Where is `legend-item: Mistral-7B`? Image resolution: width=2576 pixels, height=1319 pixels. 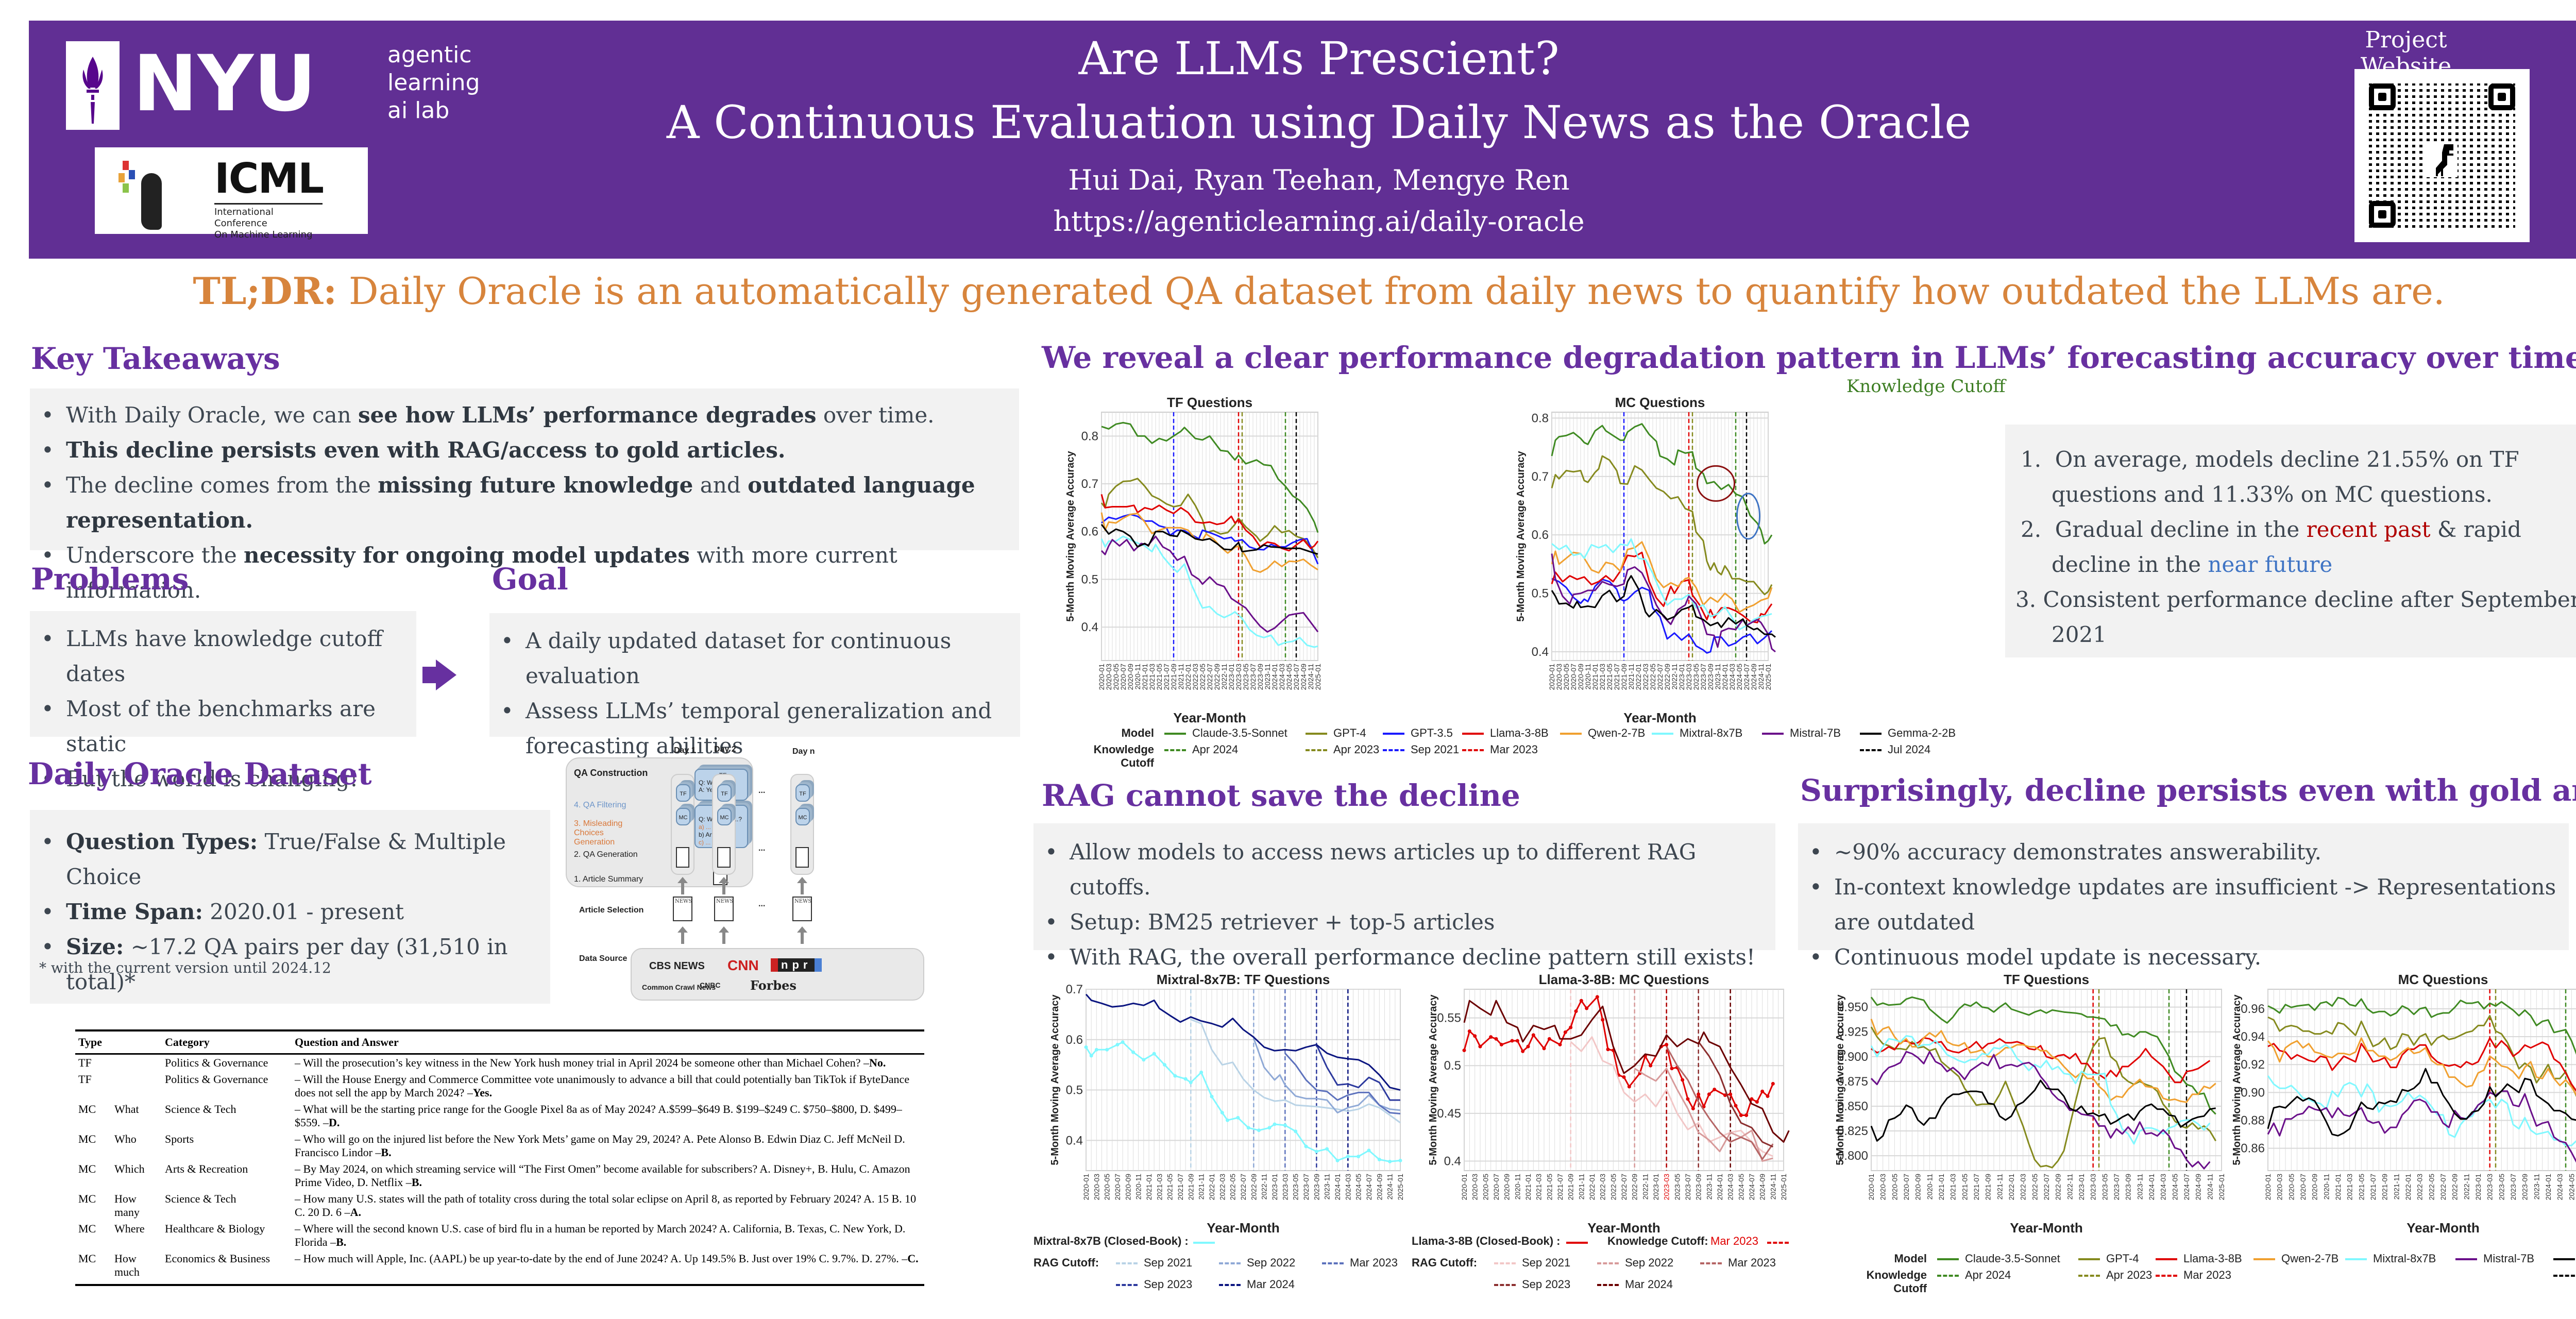
legend-item: Mistral-7B is located at coordinates (2494, 1259).